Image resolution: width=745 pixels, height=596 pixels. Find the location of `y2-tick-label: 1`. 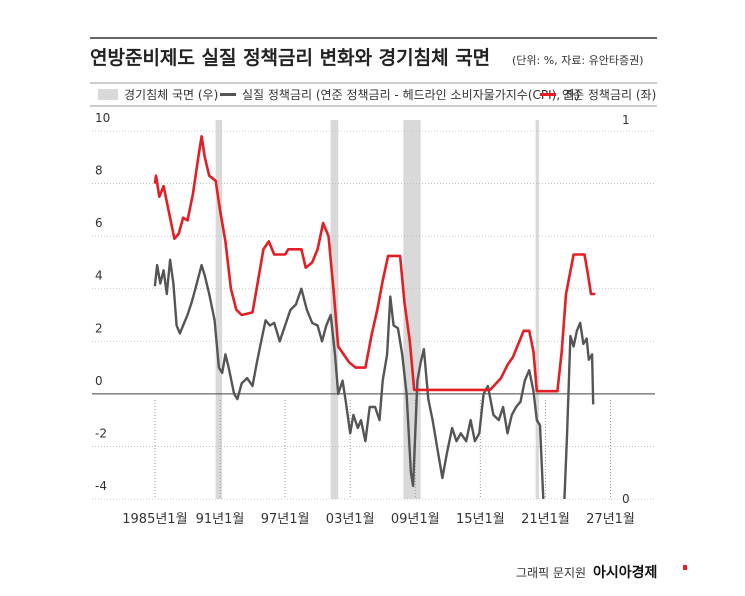

y2-tick-label: 1 is located at coordinates (626, 120).